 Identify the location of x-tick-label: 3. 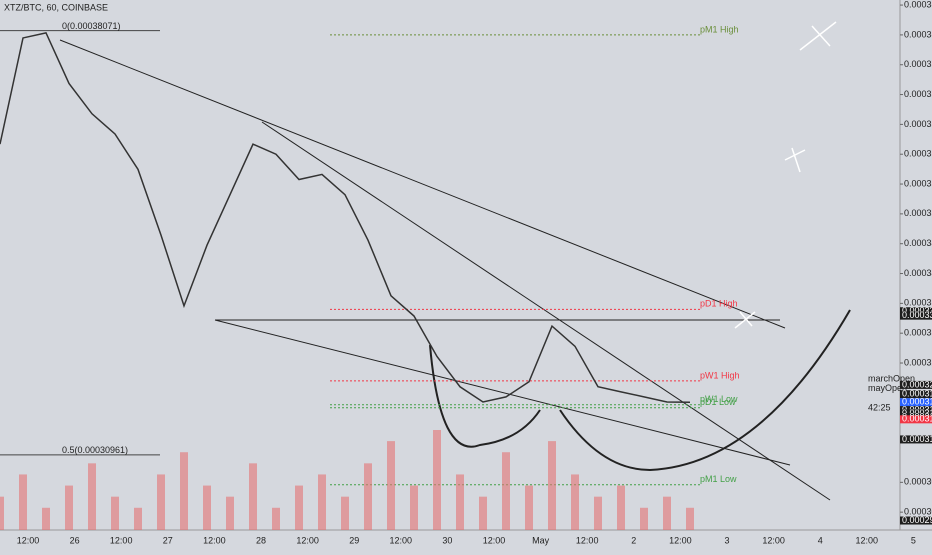
(726, 540).